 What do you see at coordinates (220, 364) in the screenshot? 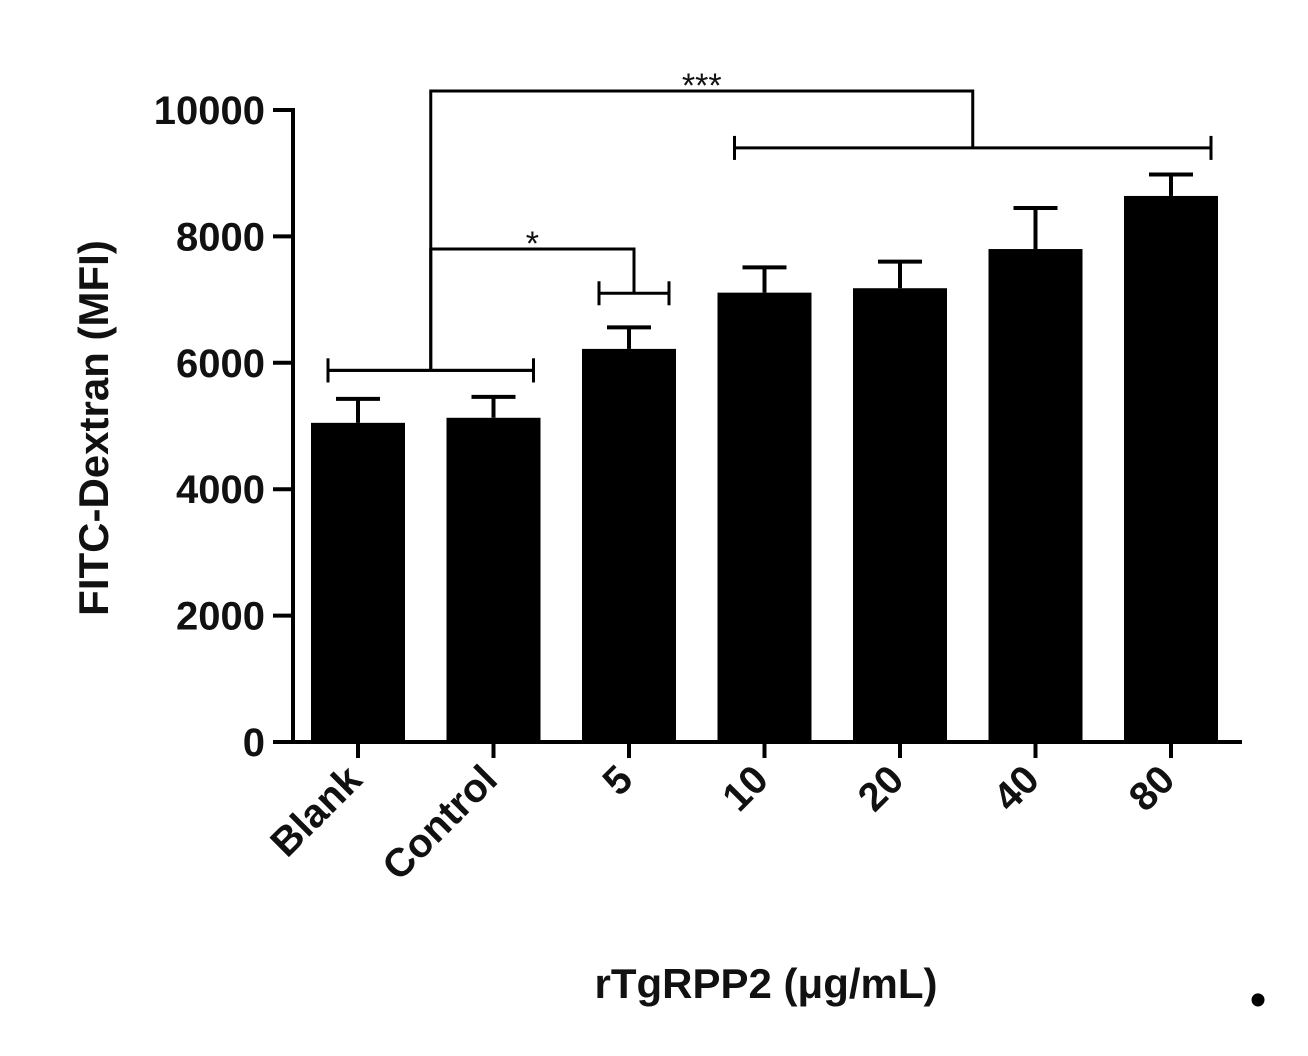
I see `y-tick-label: 6000` at bounding box center [220, 364].